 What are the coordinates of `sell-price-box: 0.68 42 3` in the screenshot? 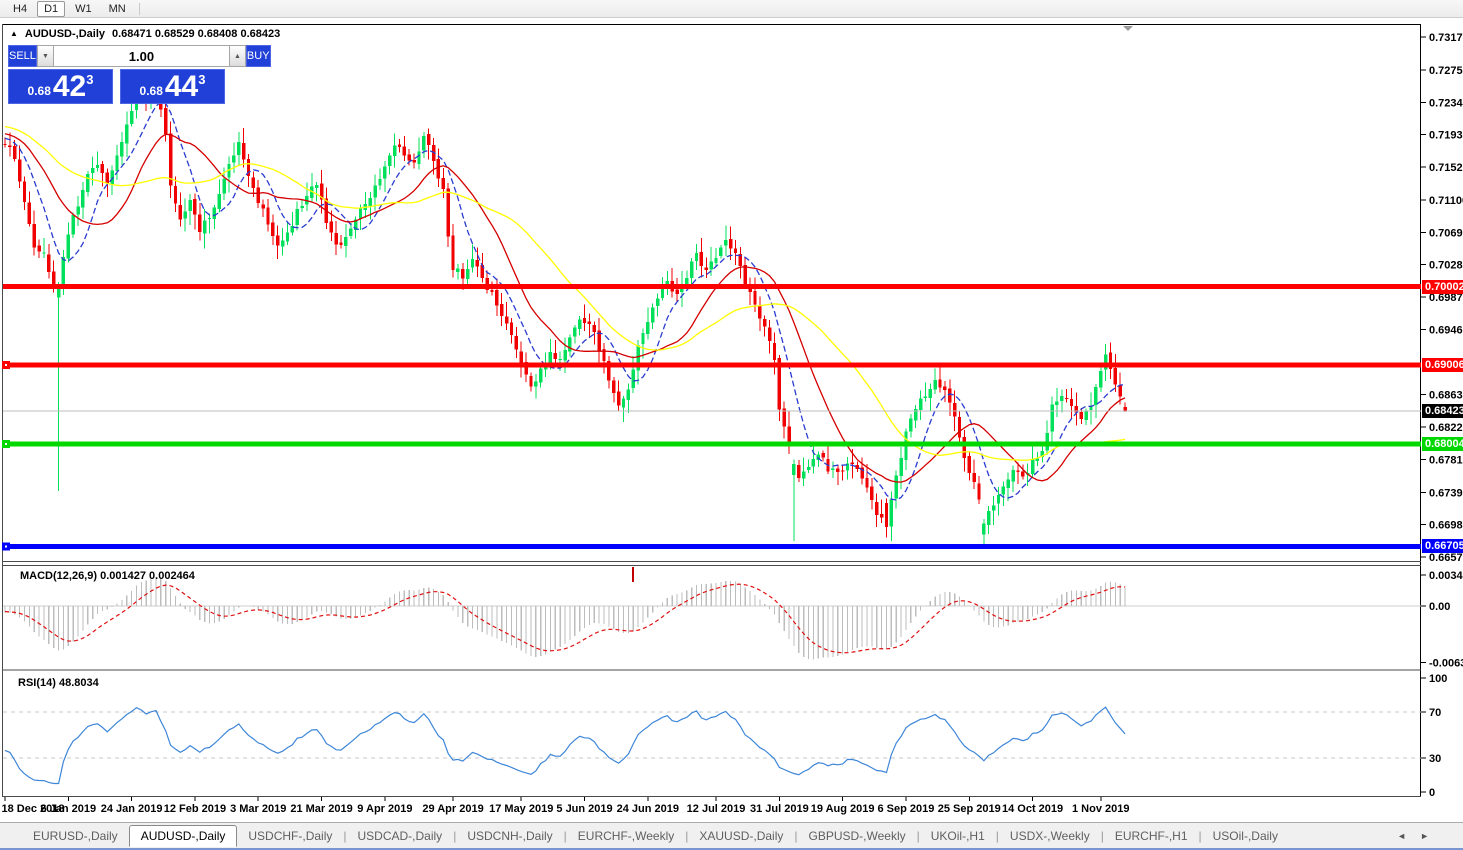 It's located at (60, 86).